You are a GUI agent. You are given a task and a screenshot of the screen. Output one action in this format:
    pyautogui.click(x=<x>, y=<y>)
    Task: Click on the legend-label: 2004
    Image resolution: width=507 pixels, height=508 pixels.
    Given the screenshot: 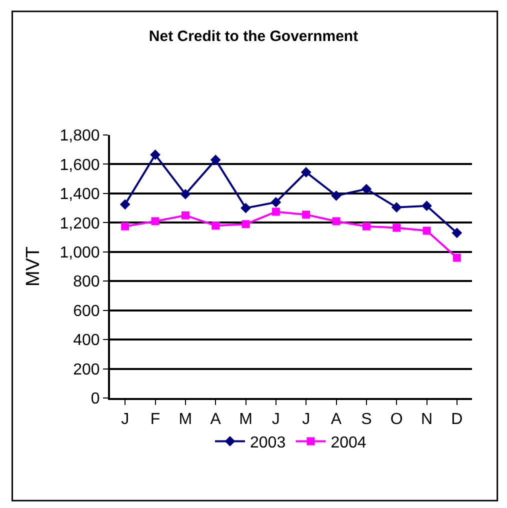 What is the action you would take?
    pyautogui.click(x=348, y=443)
    